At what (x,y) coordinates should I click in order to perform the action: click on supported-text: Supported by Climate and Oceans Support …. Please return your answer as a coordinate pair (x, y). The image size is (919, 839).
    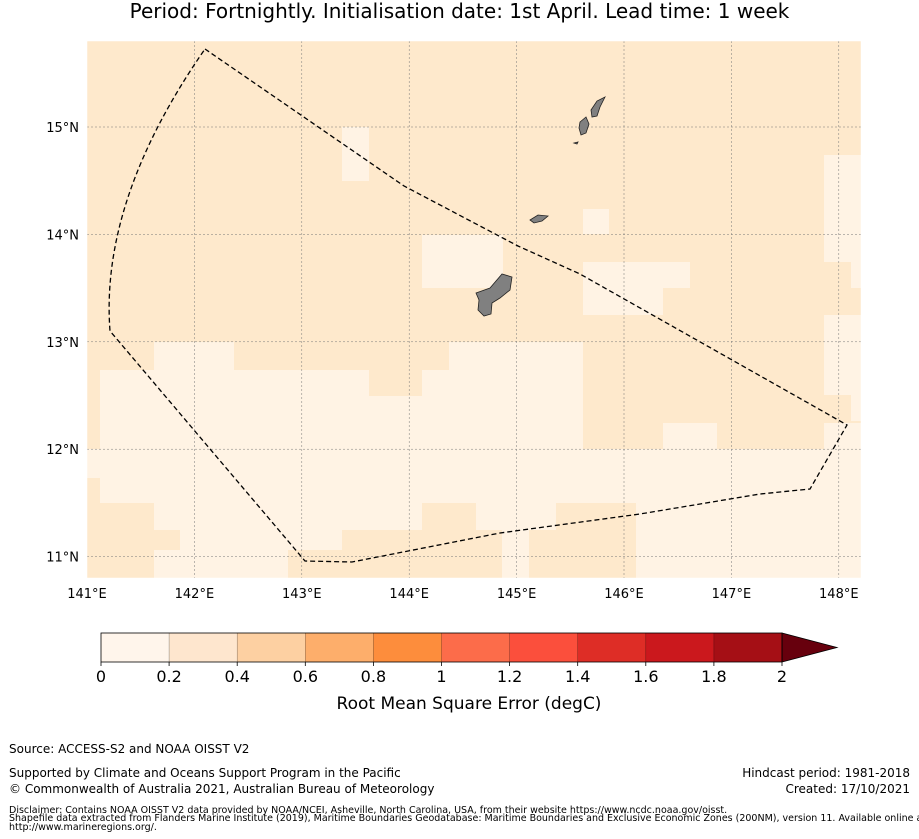
    Looking at the image, I should click on (205, 773).